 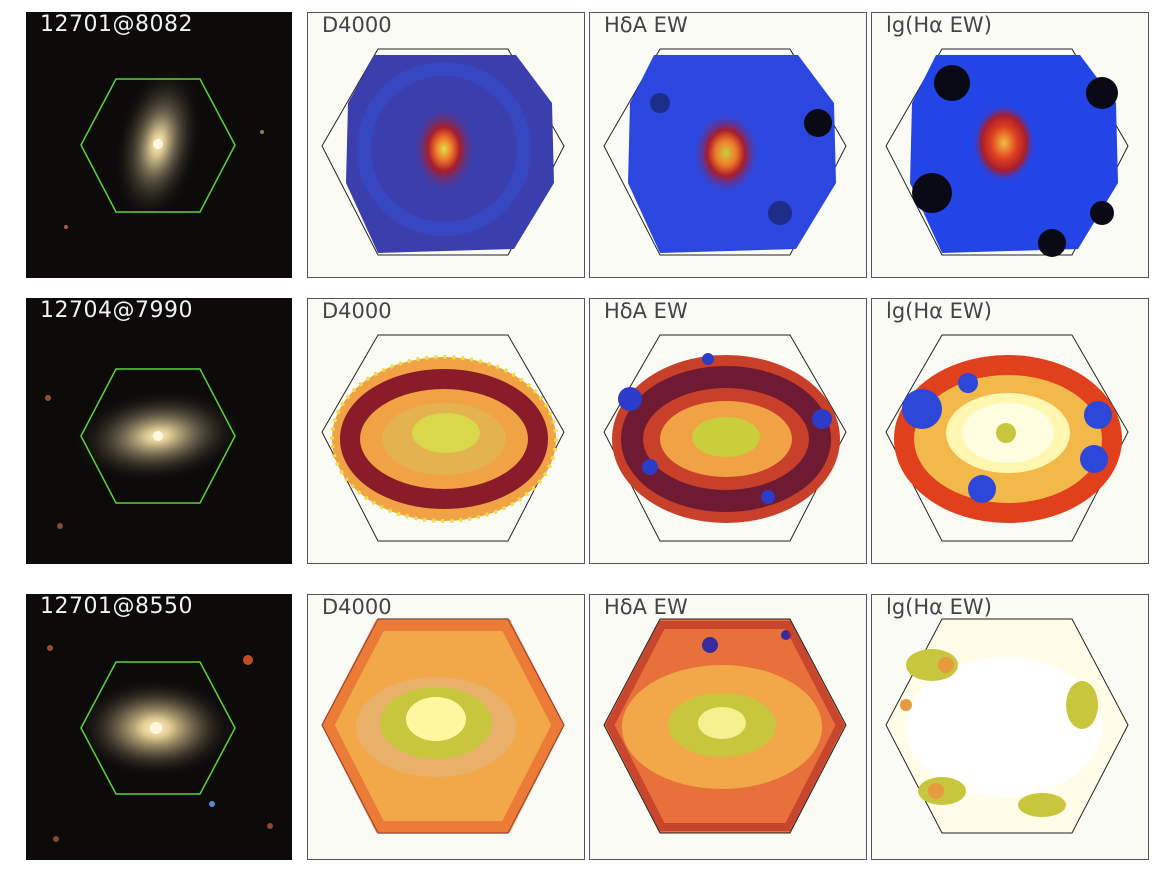 What do you see at coordinates (116, 24) in the screenshot?
I see `galaxy-id: 12701@8082` at bounding box center [116, 24].